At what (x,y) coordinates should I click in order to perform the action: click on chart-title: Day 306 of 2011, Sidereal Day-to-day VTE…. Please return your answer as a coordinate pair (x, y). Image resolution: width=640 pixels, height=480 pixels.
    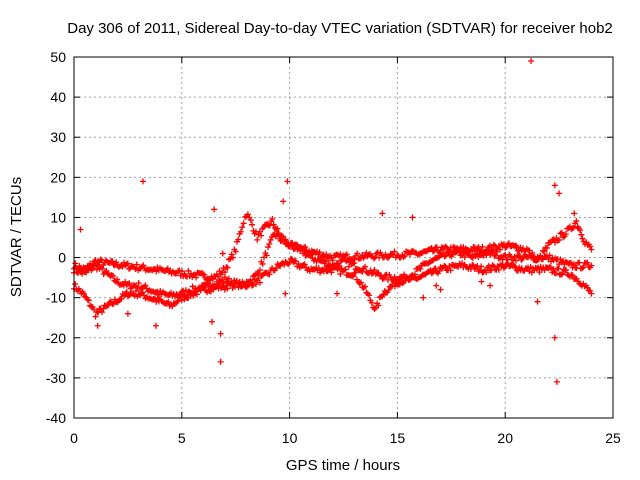
    Looking at the image, I should click on (340, 28).